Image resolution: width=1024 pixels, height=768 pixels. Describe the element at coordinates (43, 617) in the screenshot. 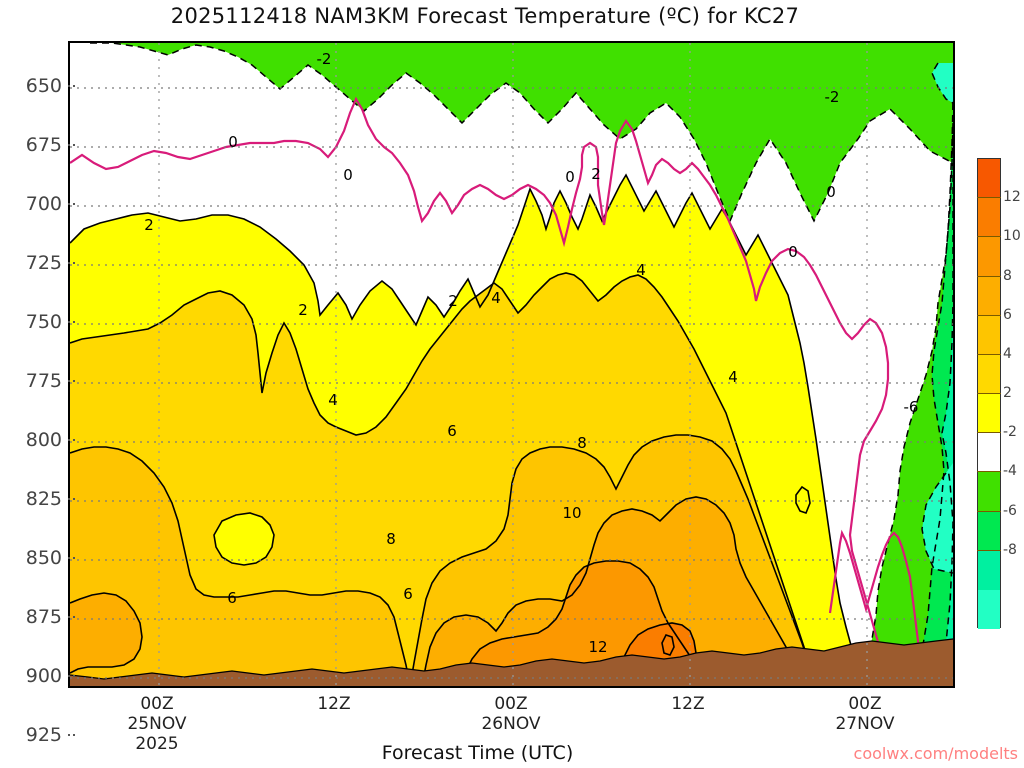

I see `y-axis-label: 875` at that location.